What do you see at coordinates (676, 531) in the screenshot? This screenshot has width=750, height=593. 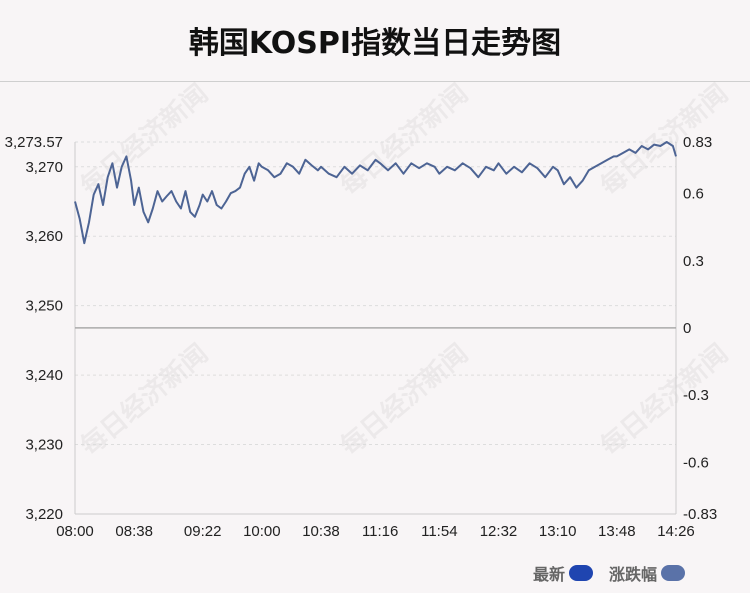 I see `x-tick-label: 14:26` at bounding box center [676, 531].